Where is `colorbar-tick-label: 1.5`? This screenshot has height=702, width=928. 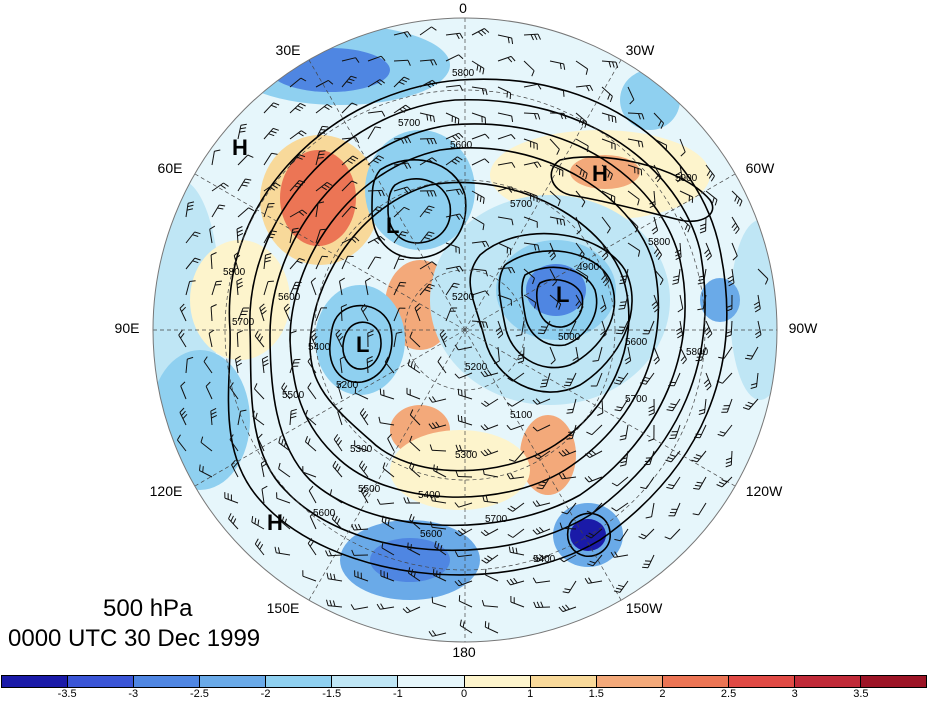 colorbar-tick-label: 1.5 is located at coordinates (596, 694).